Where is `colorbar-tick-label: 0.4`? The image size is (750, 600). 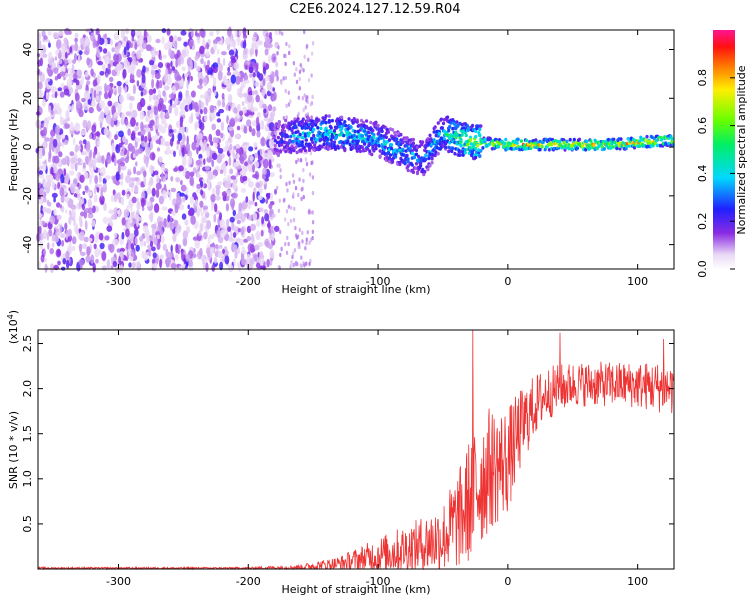
colorbar-tick-label: 0.4 is located at coordinates (702, 174).